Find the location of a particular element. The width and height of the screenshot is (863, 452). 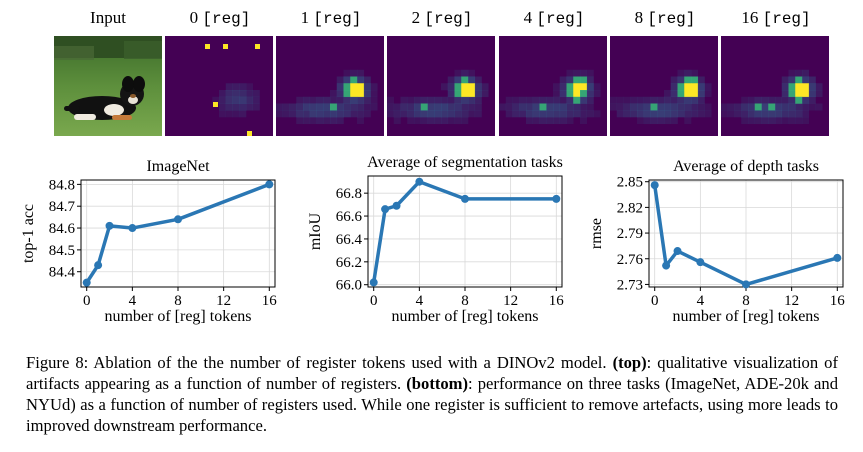

y-tick-label: 2.79 is located at coordinates (630, 234).